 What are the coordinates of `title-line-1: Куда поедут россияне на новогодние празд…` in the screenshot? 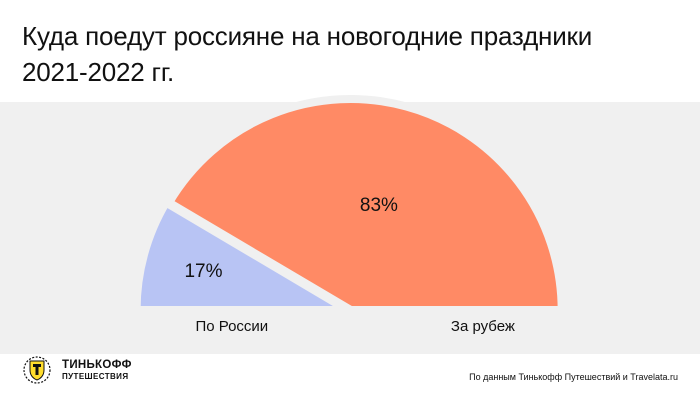 It's located at (307, 36).